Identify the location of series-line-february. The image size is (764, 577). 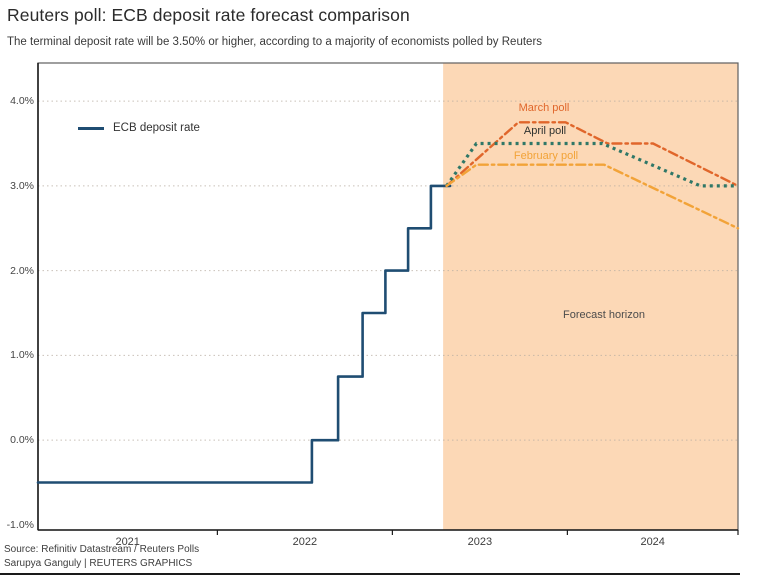
(592, 196).